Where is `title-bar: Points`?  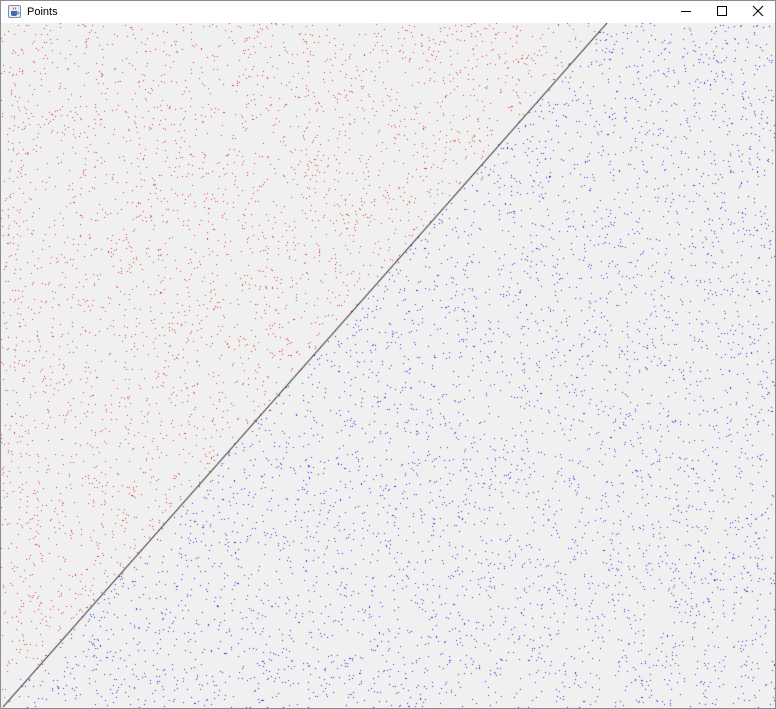 title-bar: Points is located at coordinates (388, 12).